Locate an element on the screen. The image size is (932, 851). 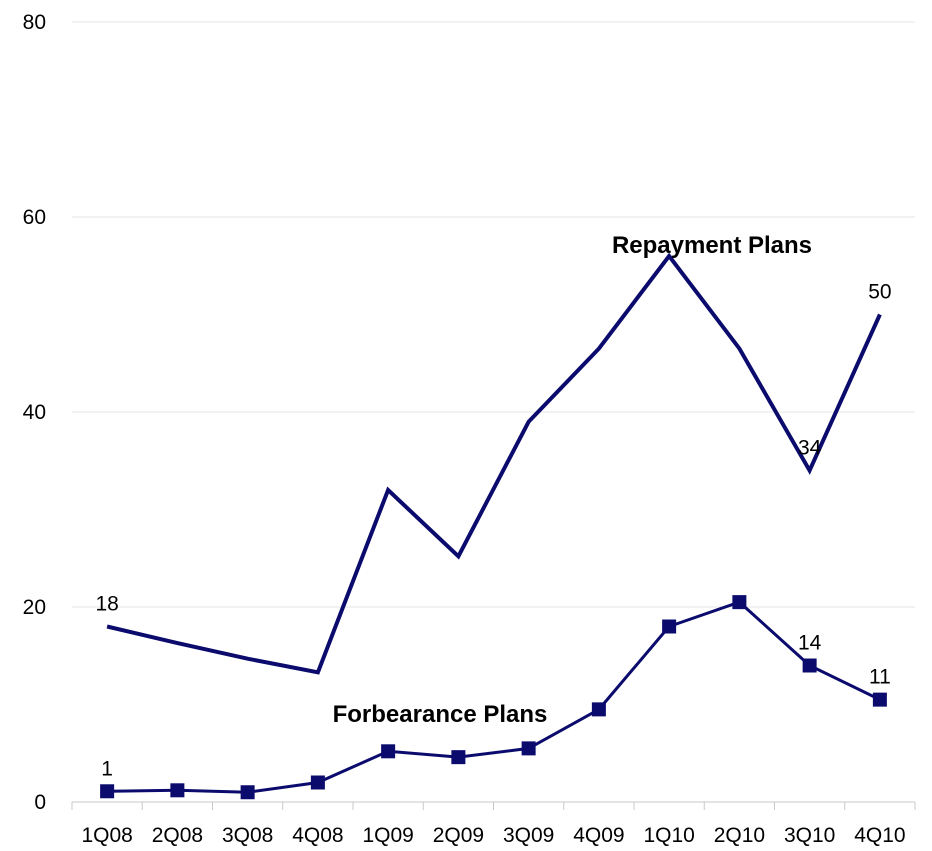
x-tick-label: 4Q09 is located at coordinates (598, 835).